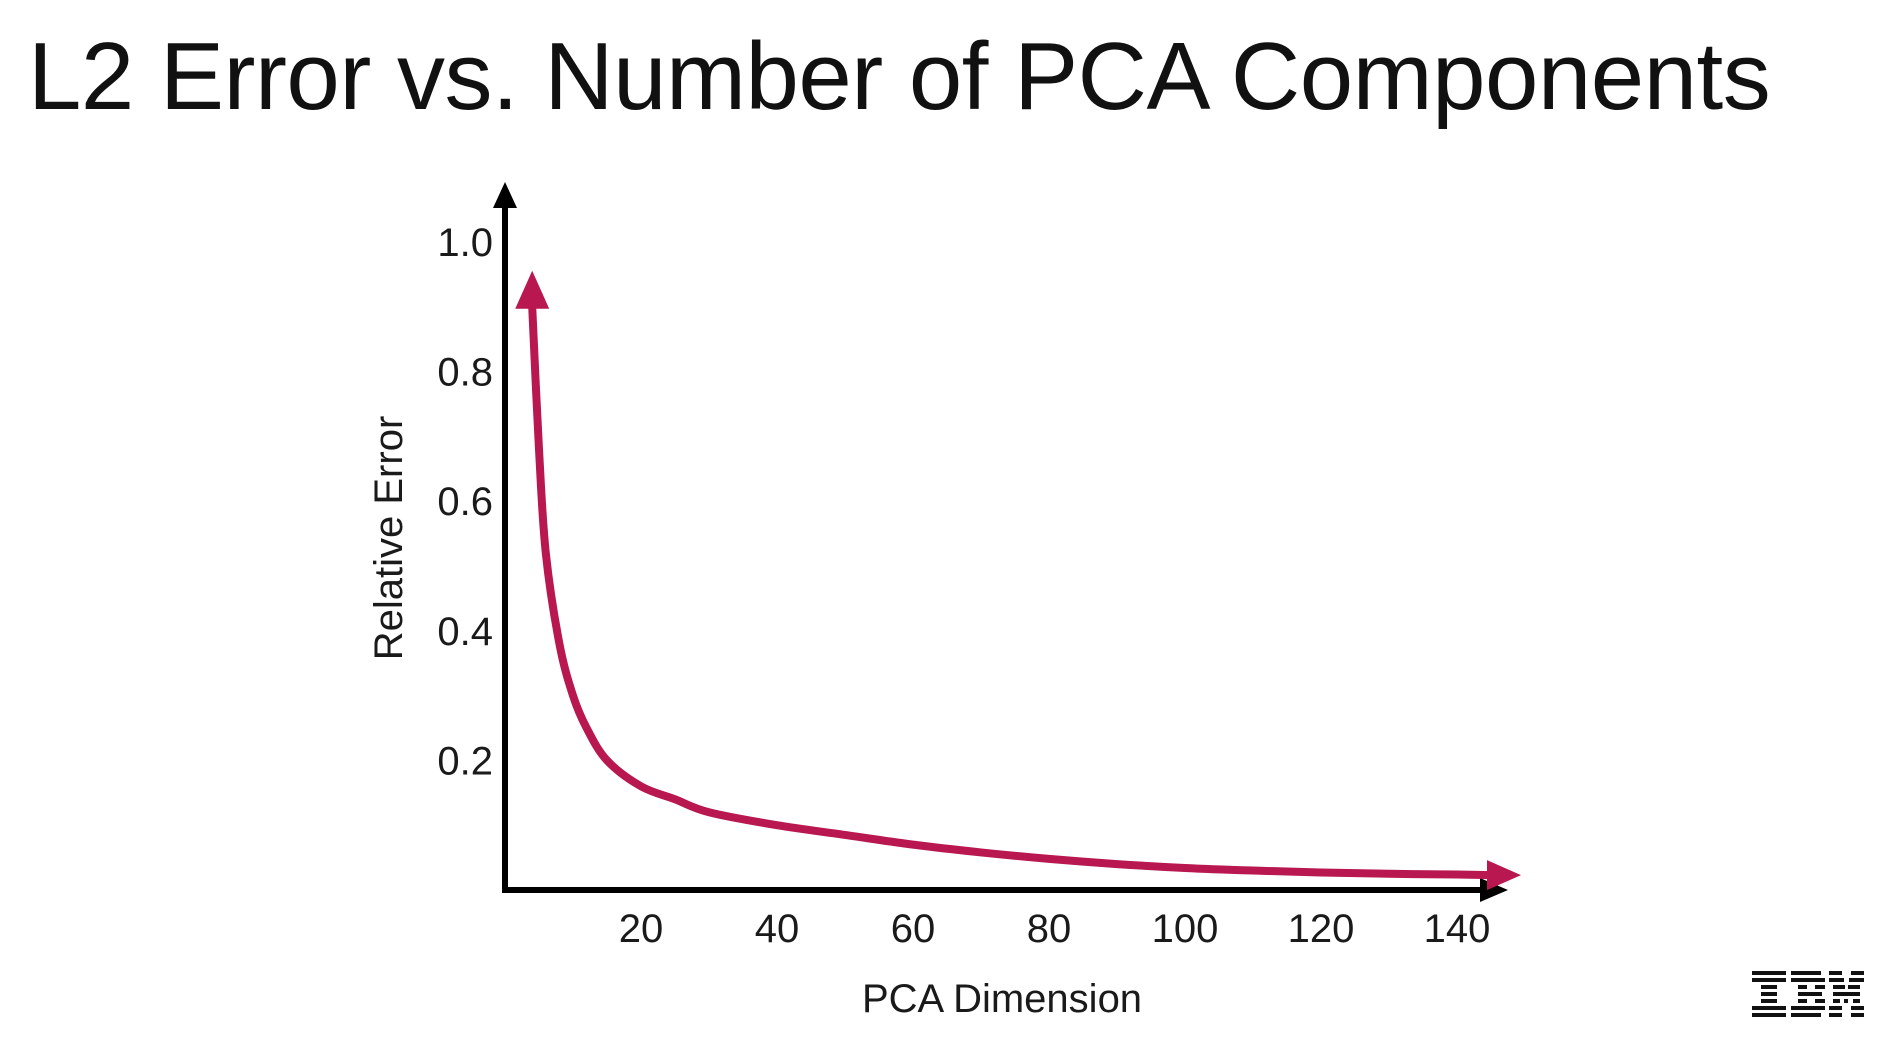 The height and width of the screenshot is (1051, 1884). I want to click on x-tick-label: 20, so click(641, 929).